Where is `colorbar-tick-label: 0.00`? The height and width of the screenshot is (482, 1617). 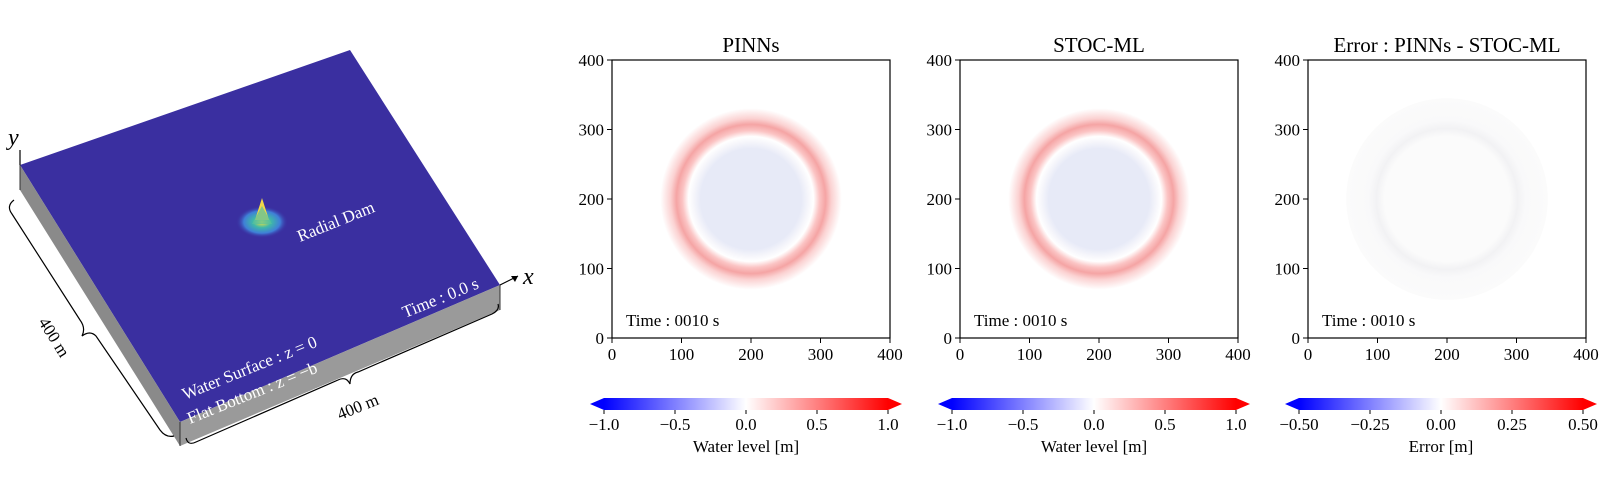
colorbar-tick-label: 0.00 is located at coordinates (1441, 424).